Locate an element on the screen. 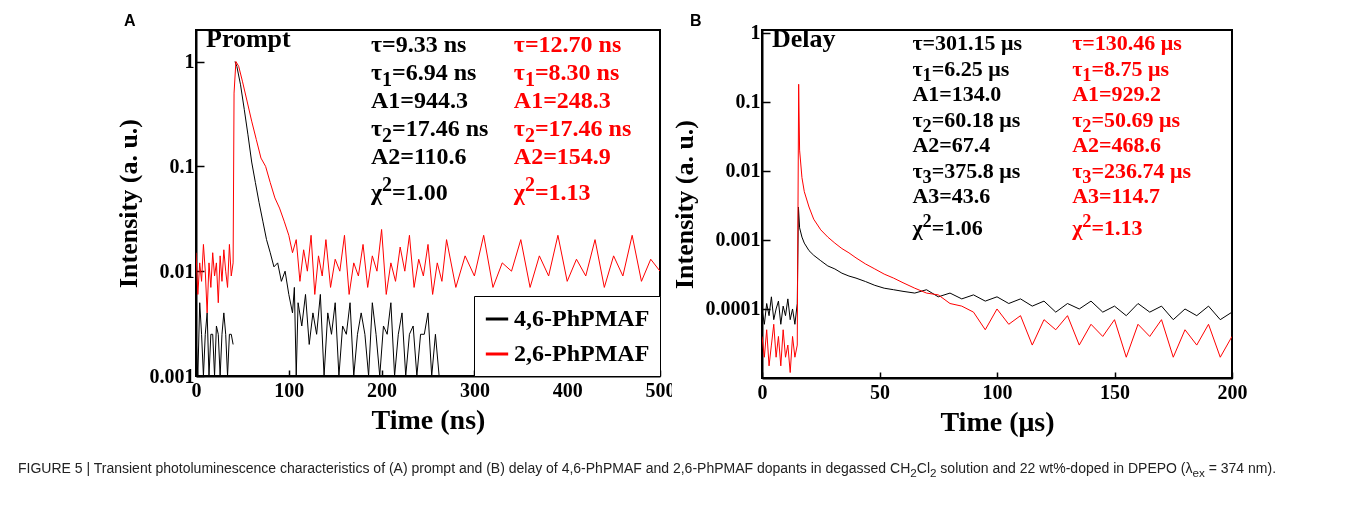  annotation: χ$^{2}$=1.00 is located at coordinates (409, 189).